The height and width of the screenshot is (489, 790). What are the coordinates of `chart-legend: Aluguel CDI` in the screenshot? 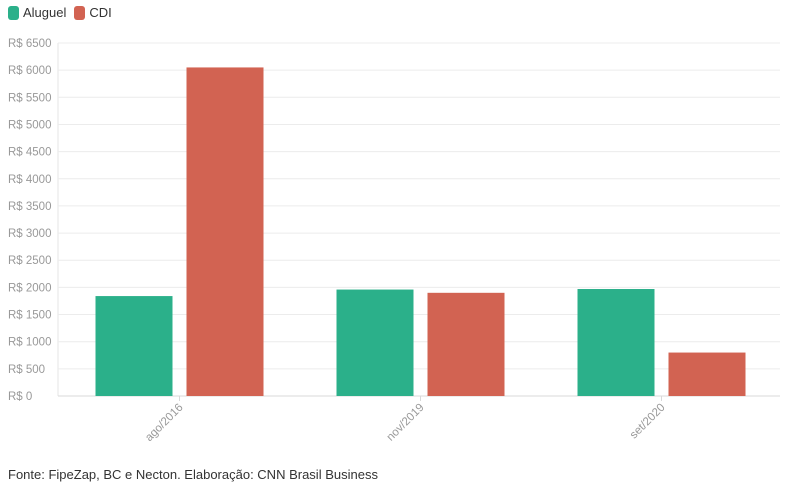 It's located at (64, 12).